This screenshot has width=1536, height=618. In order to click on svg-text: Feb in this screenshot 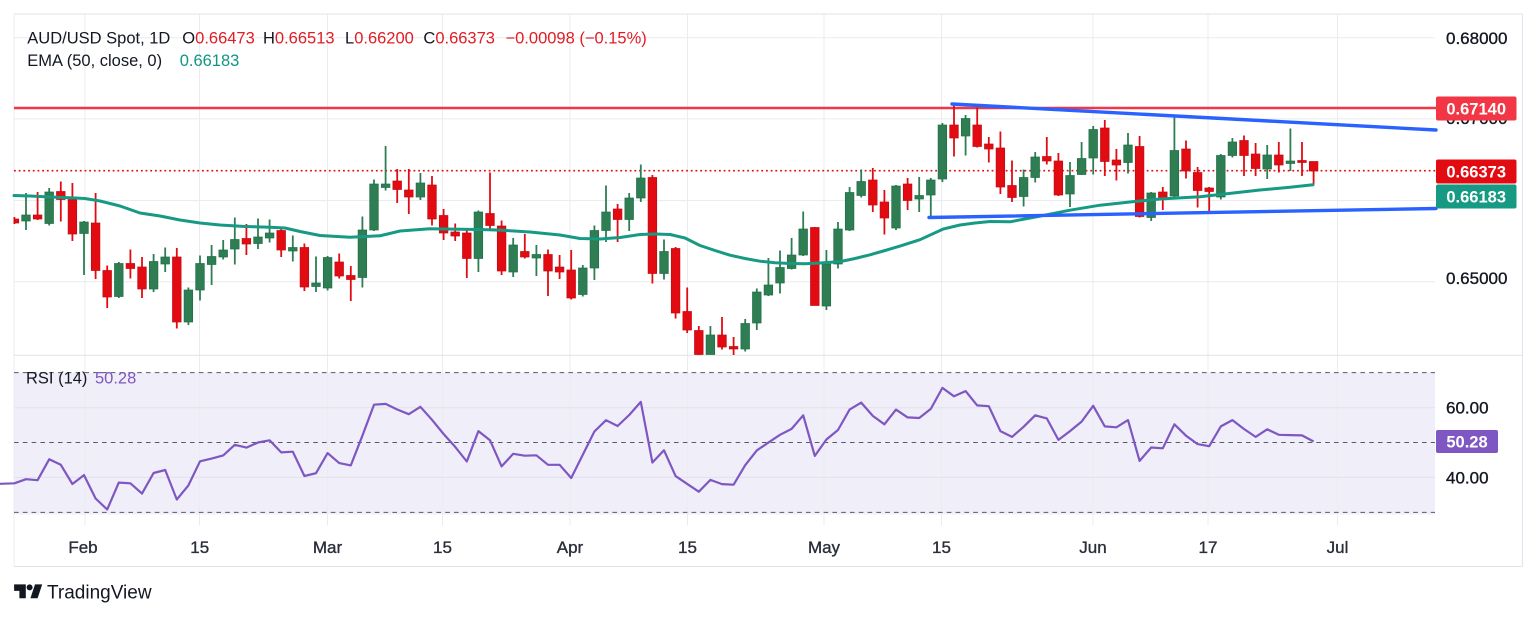, I will do `click(82, 547)`.